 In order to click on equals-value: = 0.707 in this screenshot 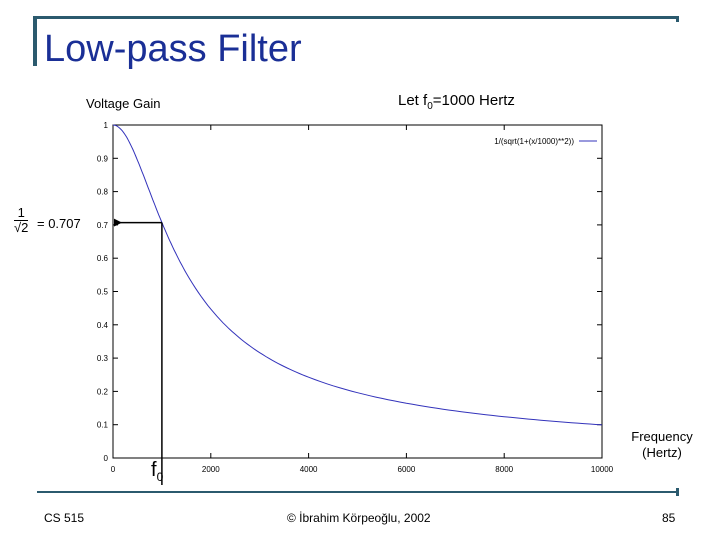, I will do `click(59, 223)`.